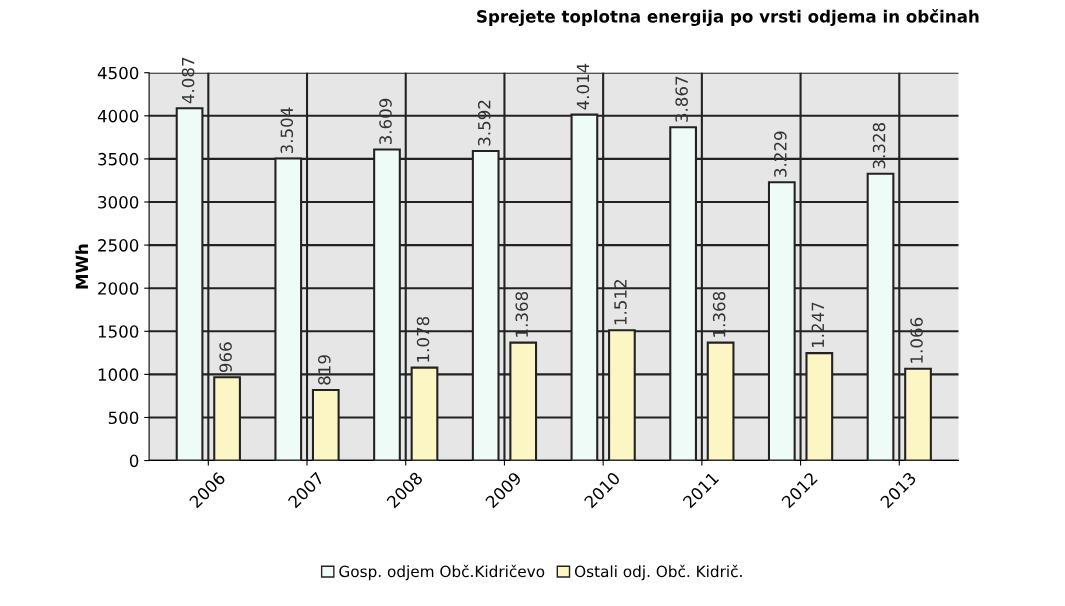  Describe the element at coordinates (780, 154) in the screenshot. I see `data-label: 3.229` at that location.